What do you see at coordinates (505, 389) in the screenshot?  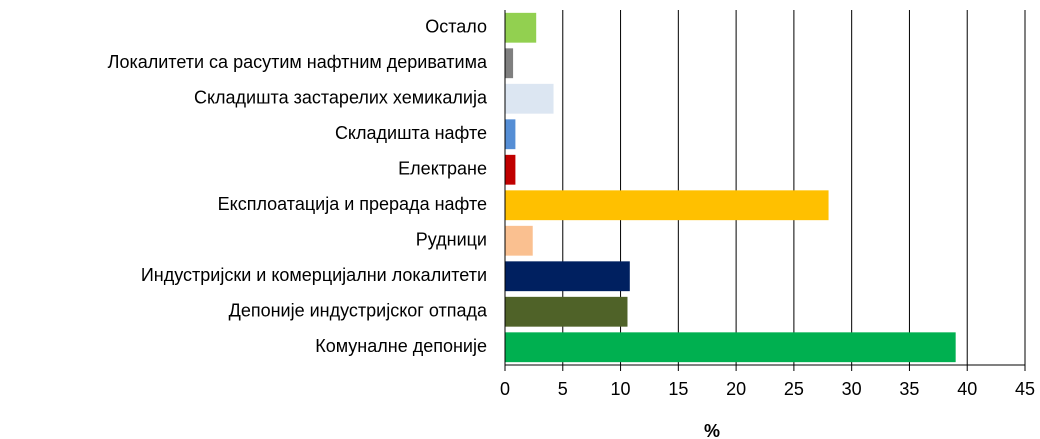 I see `x-tick-label: 0` at bounding box center [505, 389].